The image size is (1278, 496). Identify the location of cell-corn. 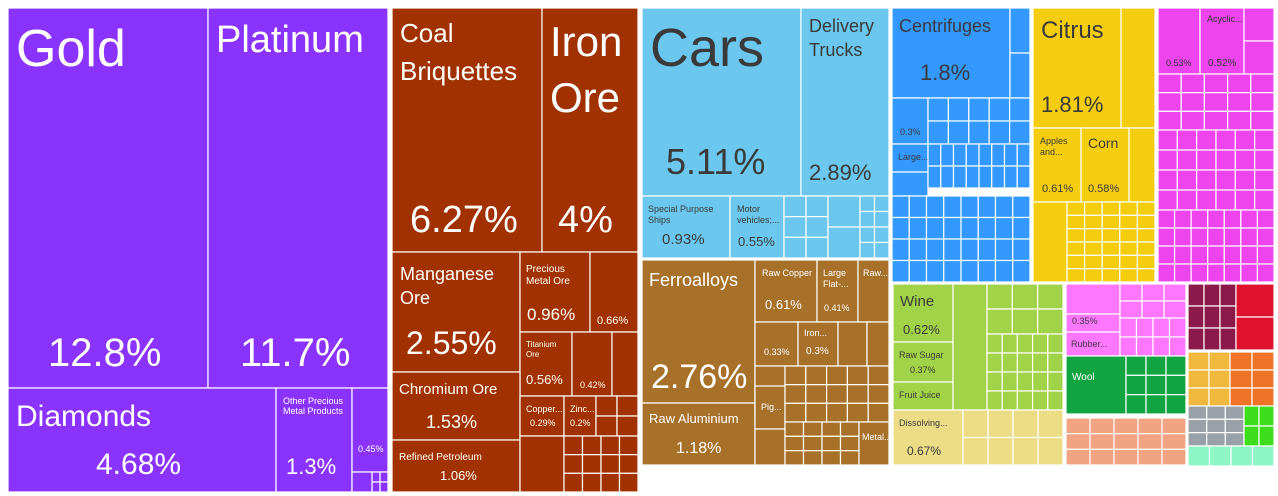
(1105, 165).